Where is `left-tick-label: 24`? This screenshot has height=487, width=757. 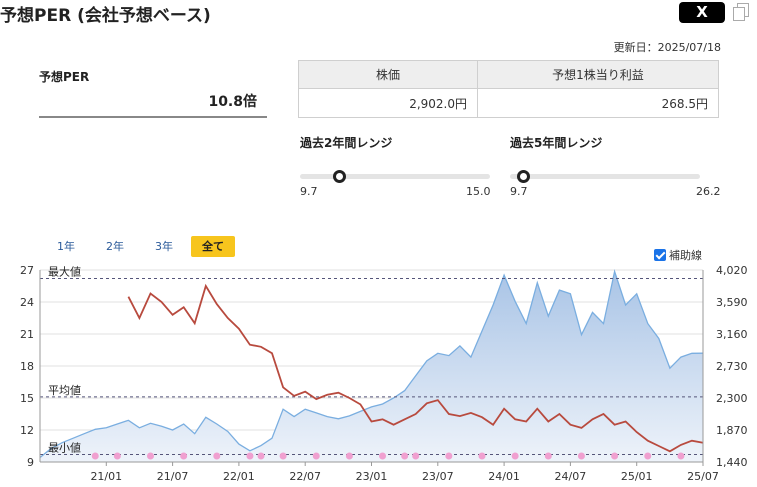 left-tick-label: 24 is located at coordinates (27, 302).